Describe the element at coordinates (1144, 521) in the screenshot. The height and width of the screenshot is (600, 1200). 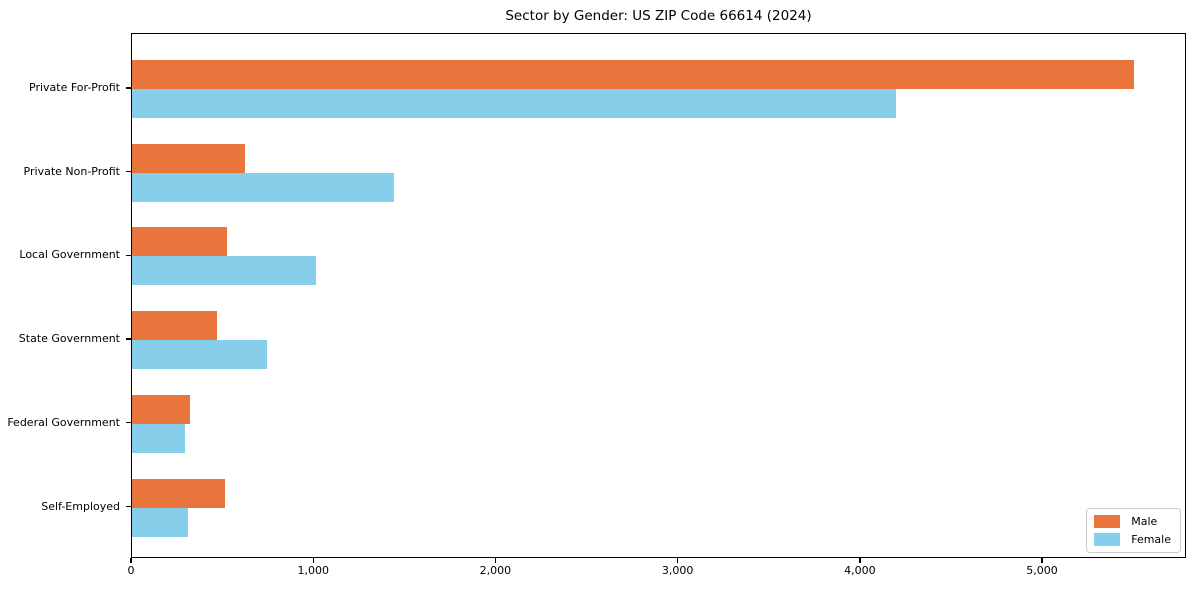
I see `legend-label: Male` at that location.